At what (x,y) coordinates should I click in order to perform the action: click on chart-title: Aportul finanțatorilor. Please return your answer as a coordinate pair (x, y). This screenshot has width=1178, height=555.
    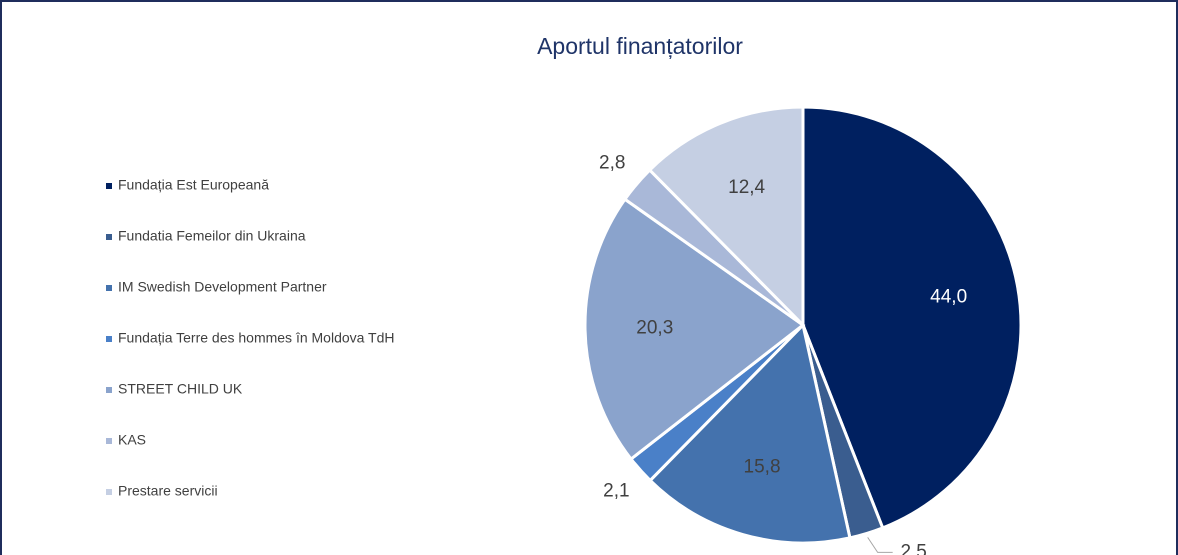
    Looking at the image, I should click on (640, 46).